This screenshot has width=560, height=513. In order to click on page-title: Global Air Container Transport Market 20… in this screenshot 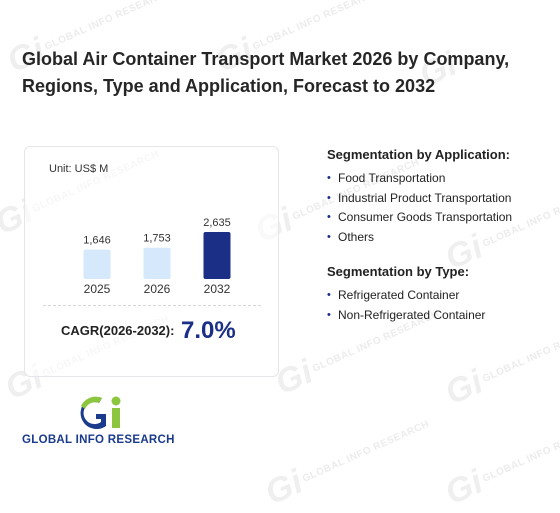, I will do `click(266, 72)`.